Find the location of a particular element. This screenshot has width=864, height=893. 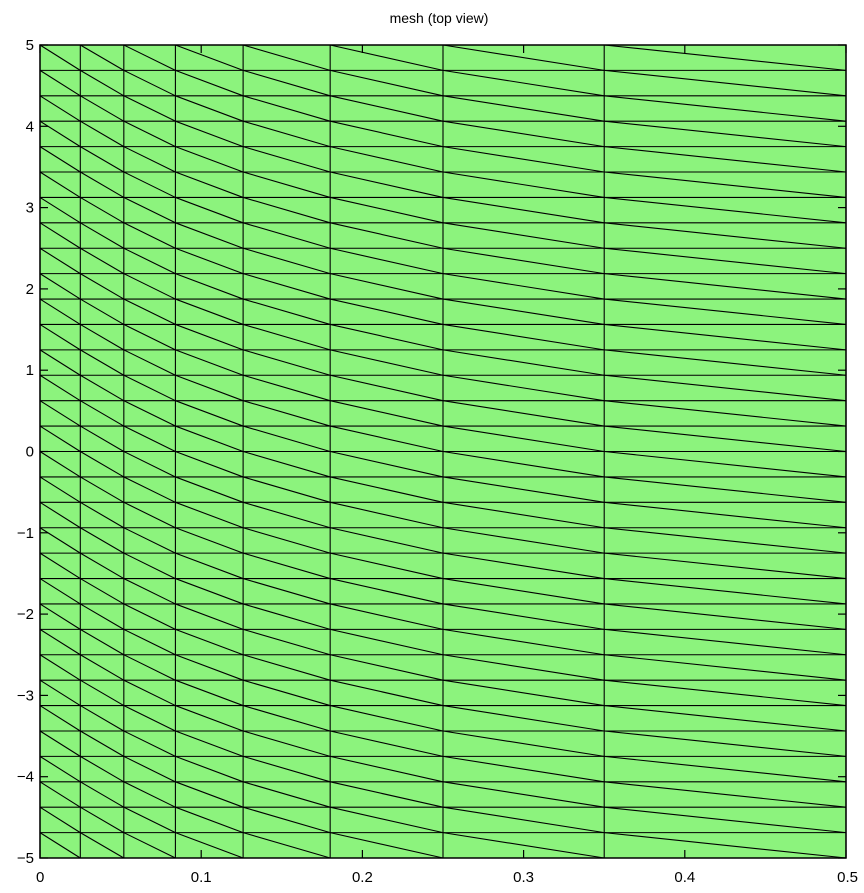

y-tick-label: 2 is located at coordinates (30, 289).